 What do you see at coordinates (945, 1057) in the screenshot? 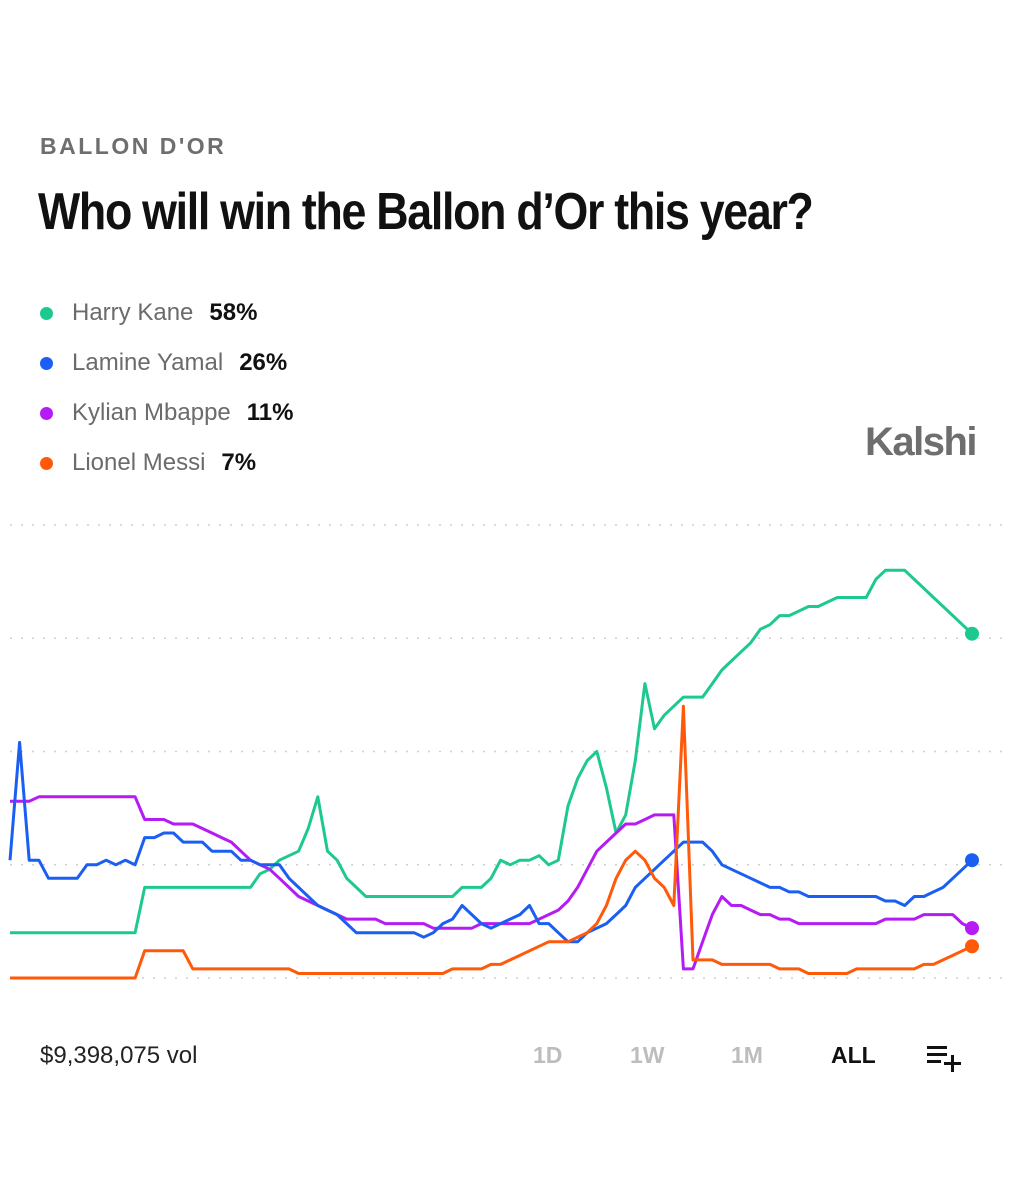
I see `playlist-add-icon` at bounding box center [945, 1057].